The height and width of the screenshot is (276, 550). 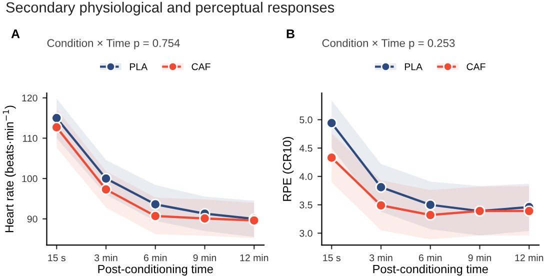 What do you see at coordinates (388, 44) in the screenshot?
I see `chart-subtitle: Condition × Time p = 0.253` at bounding box center [388, 44].